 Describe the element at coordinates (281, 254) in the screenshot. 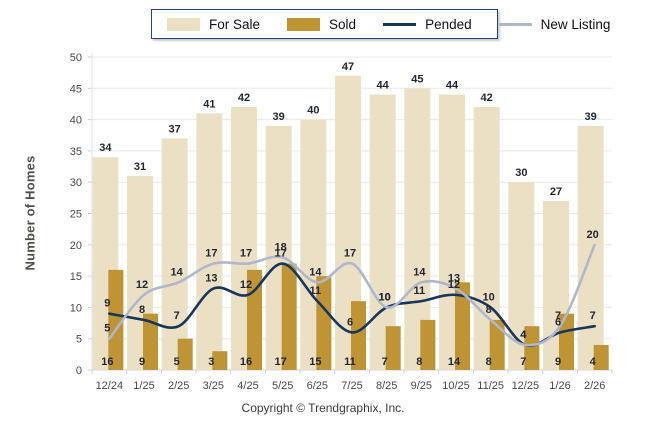

I see `pended-value-label: 17` at that location.